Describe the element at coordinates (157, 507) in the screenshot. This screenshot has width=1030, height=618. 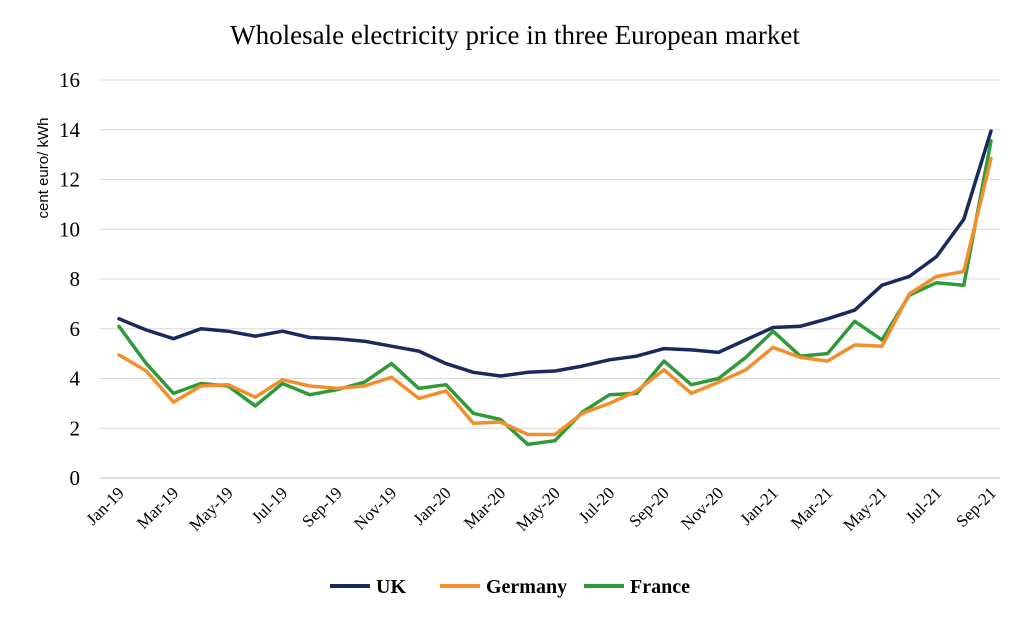
I see `x-tick-label: Mar-19` at that location.